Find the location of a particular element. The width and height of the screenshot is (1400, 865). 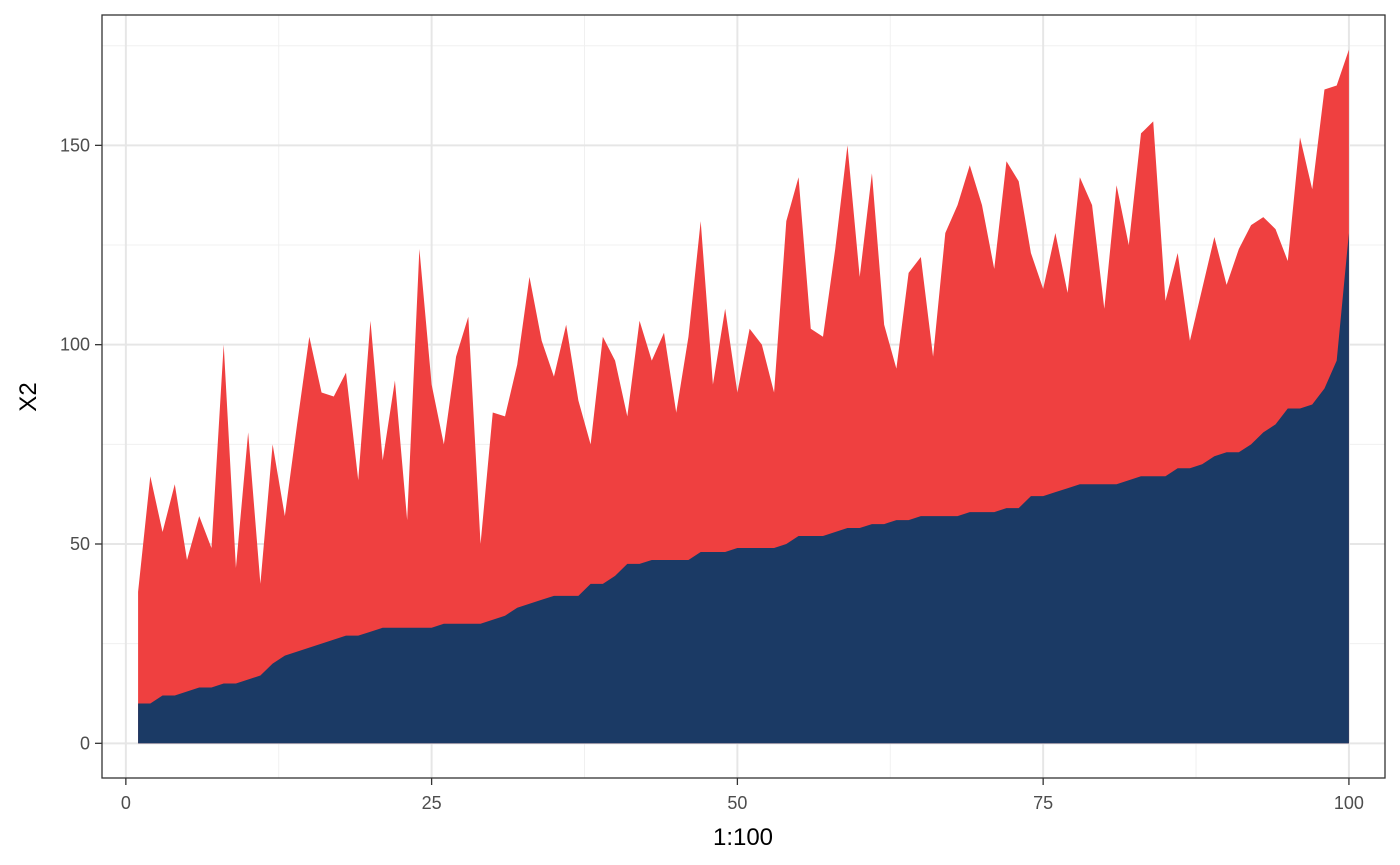

y-tick-label: 50 is located at coordinates (80, 544).